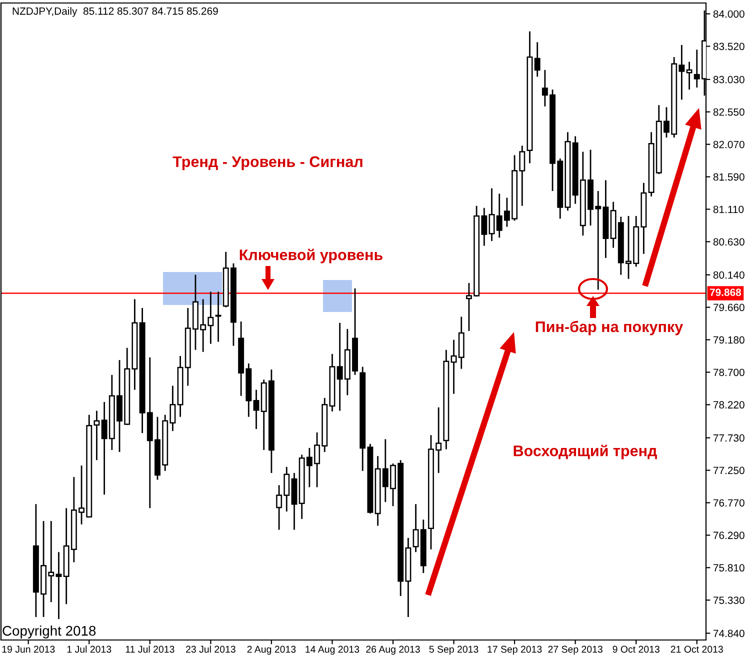  What do you see at coordinates (150, 649) in the screenshot?
I see `x-tick-label: 11 Jul 2013` at bounding box center [150, 649].